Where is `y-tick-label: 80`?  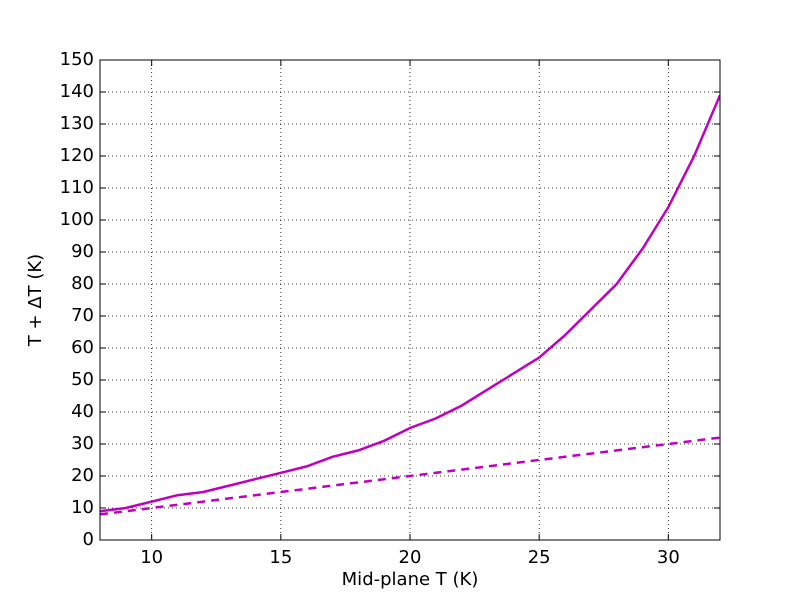
y-tick-label: 80 is located at coordinates (82, 283).